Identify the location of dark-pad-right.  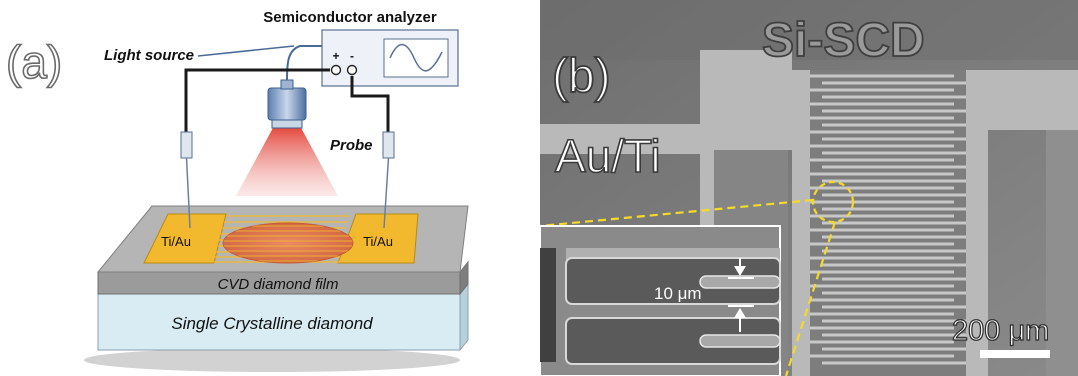
(1062, 253).